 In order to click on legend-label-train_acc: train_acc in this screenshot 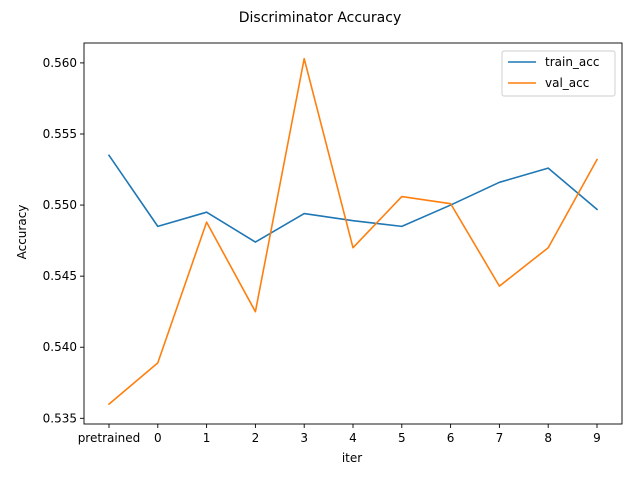, I will do `click(572, 62)`.